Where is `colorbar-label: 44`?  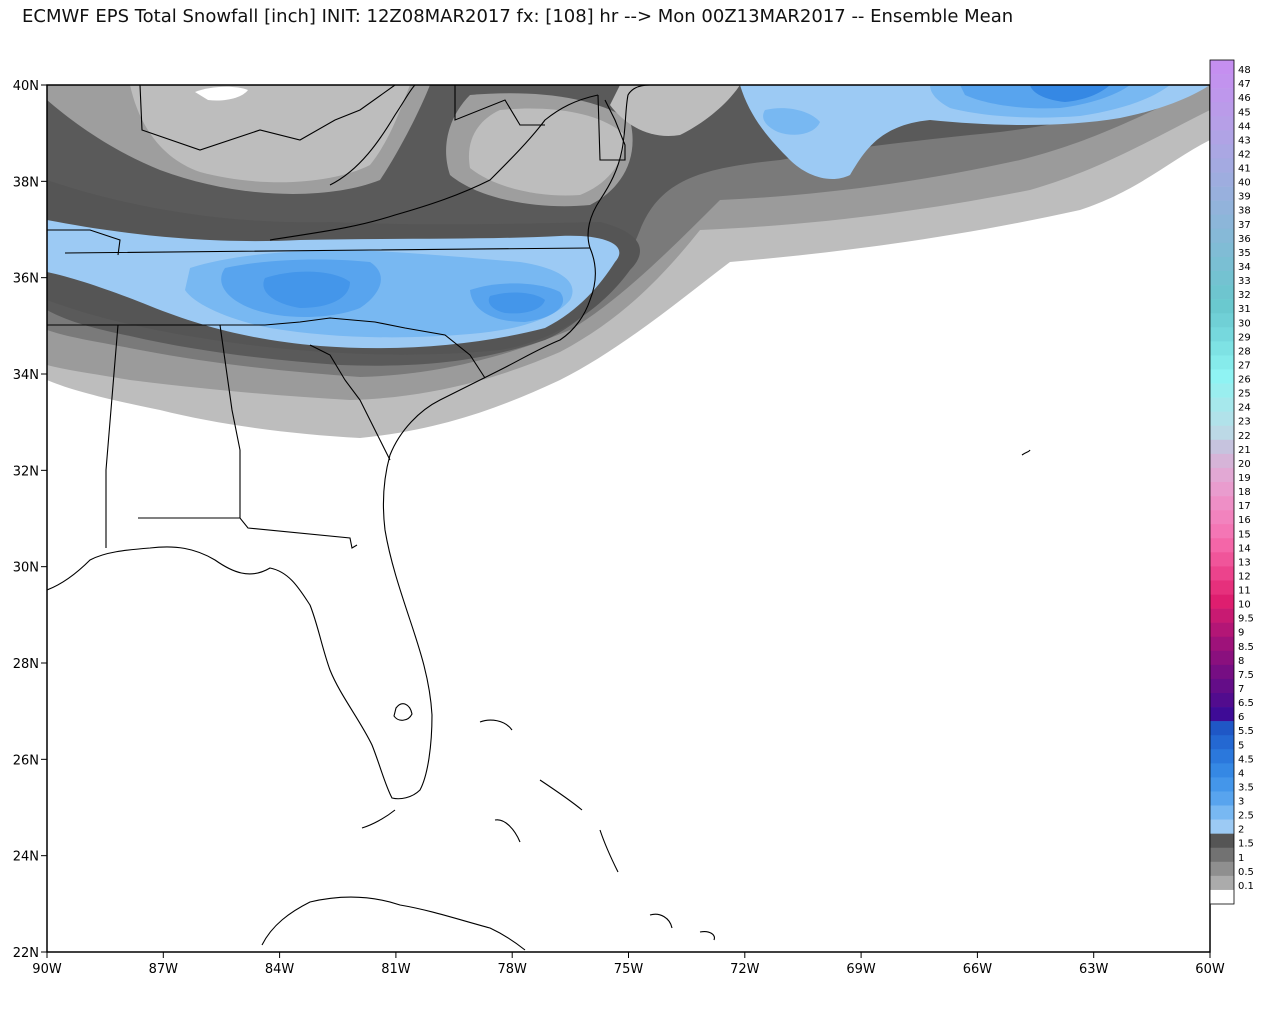
colorbar-label: 44 is located at coordinates (1244, 126).